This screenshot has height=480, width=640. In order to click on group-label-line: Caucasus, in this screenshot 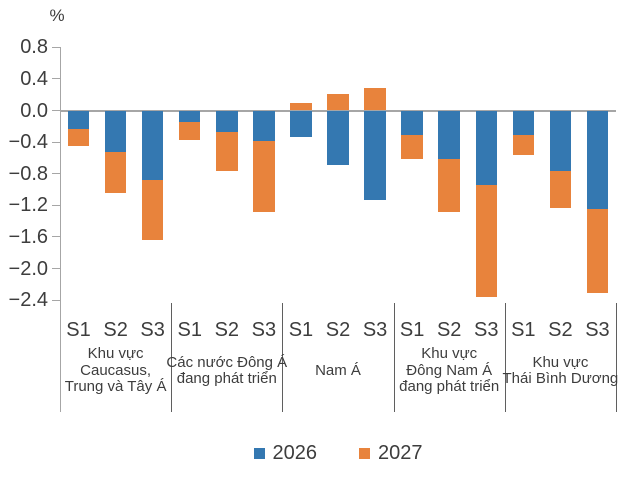, I will do `click(116, 370)`.